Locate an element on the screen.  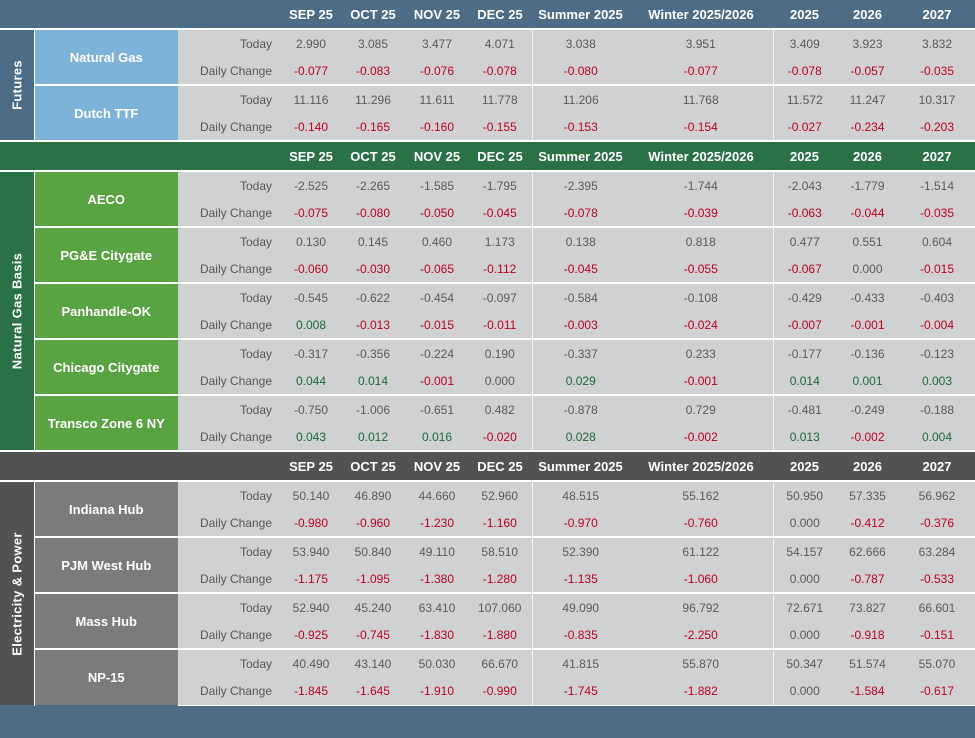
daily-change-value: 0.003 is located at coordinates (937, 381).